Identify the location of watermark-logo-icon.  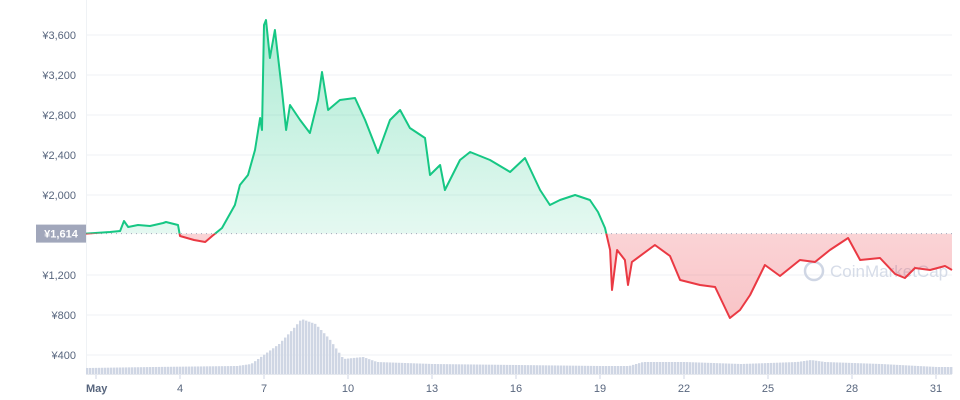
(814, 271).